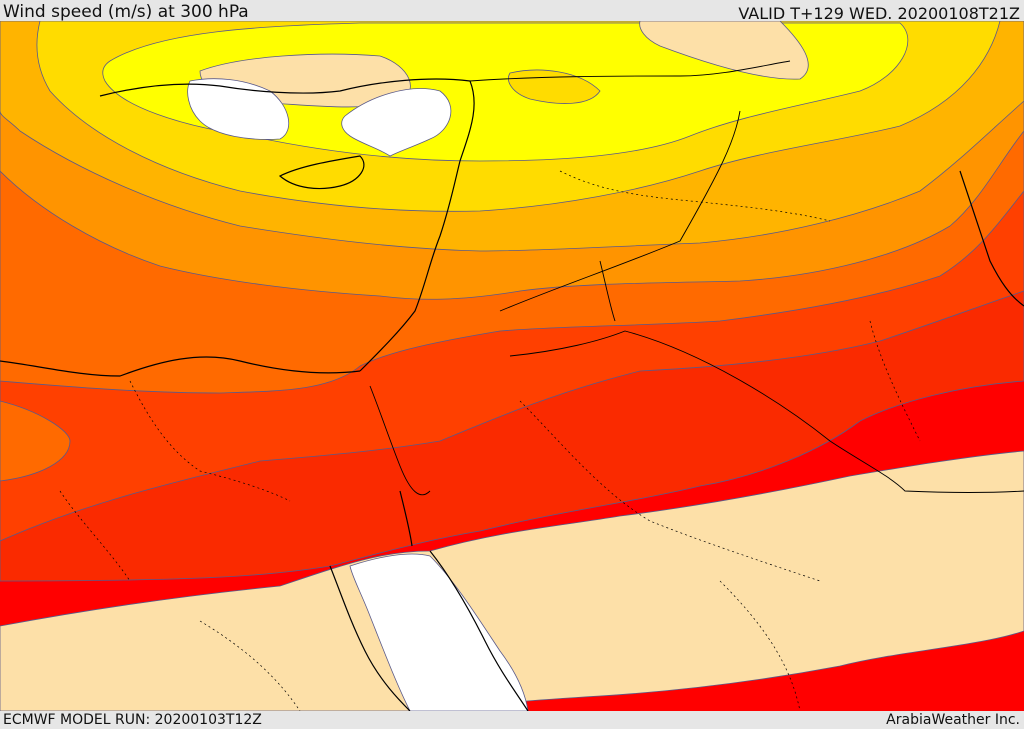 Image resolution: width=1024 pixels, height=729 pixels. What do you see at coordinates (35, 441) in the screenshot?
I see `band-orange-west-bulge` at bounding box center [35, 441].